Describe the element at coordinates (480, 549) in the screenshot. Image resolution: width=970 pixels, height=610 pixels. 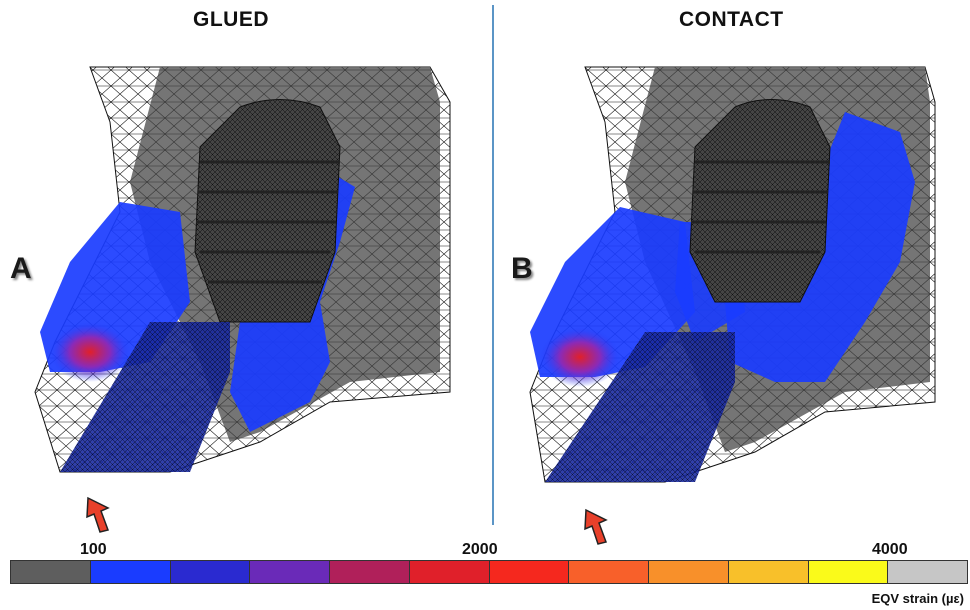
I see `scale-tick-label: 2000` at that location.